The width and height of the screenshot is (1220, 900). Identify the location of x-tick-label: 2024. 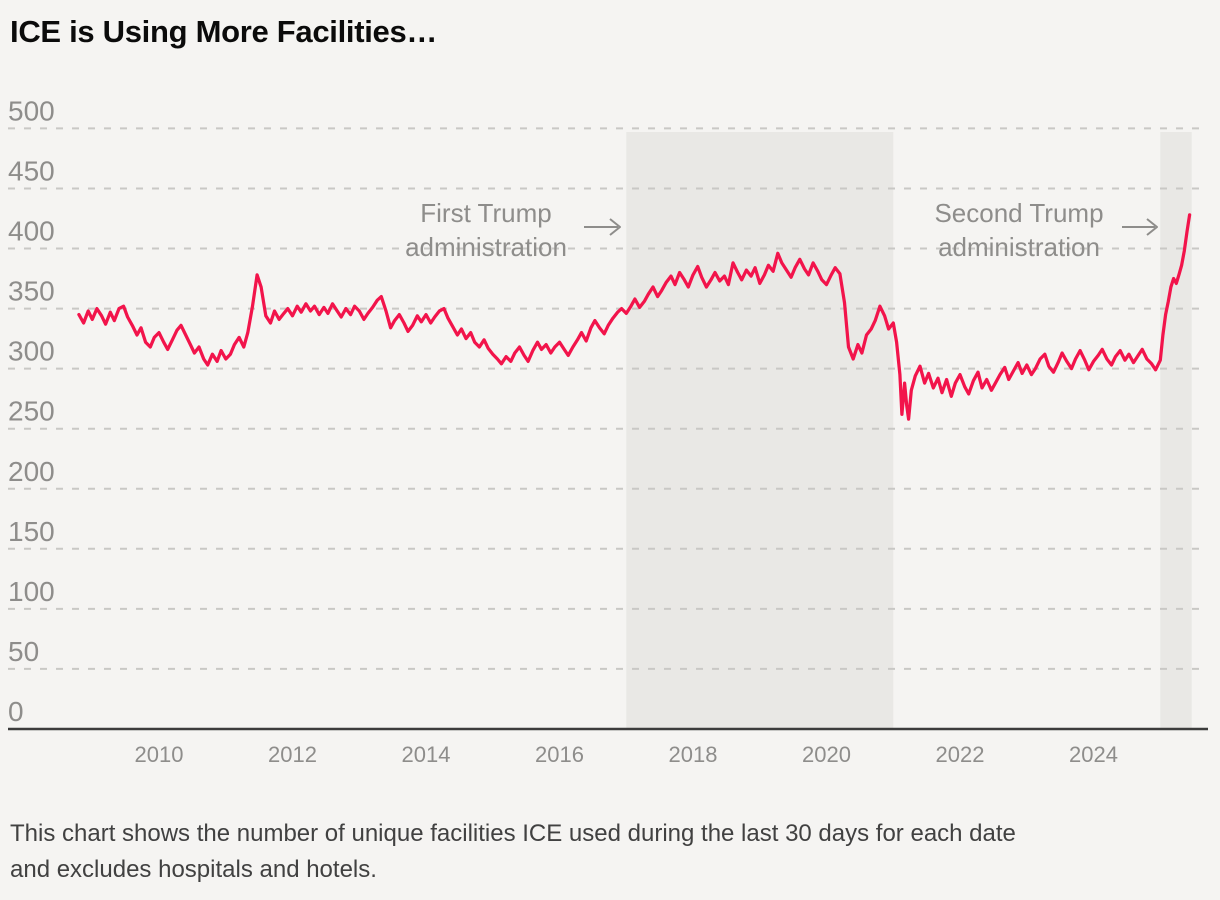
(1093, 754).